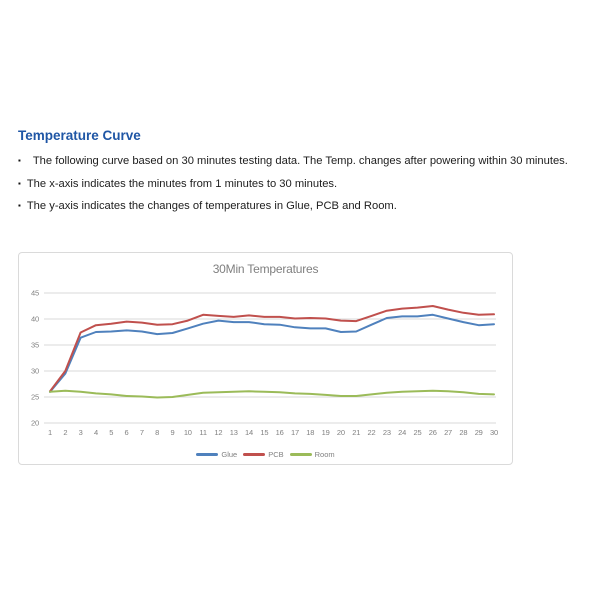 Image resolution: width=600 pixels, height=600 pixels. Describe the element at coordinates (249, 432) in the screenshot. I see `x-axis-tick-label: 14` at that location.